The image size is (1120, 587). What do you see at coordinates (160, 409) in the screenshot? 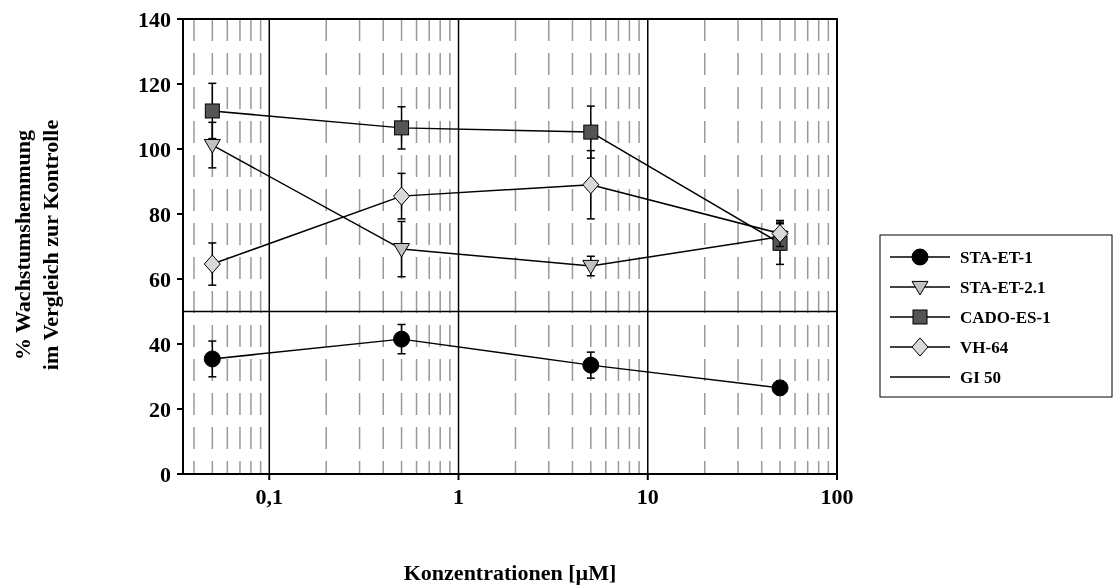
I see `y-tick-label: 20` at bounding box center [160, 409].